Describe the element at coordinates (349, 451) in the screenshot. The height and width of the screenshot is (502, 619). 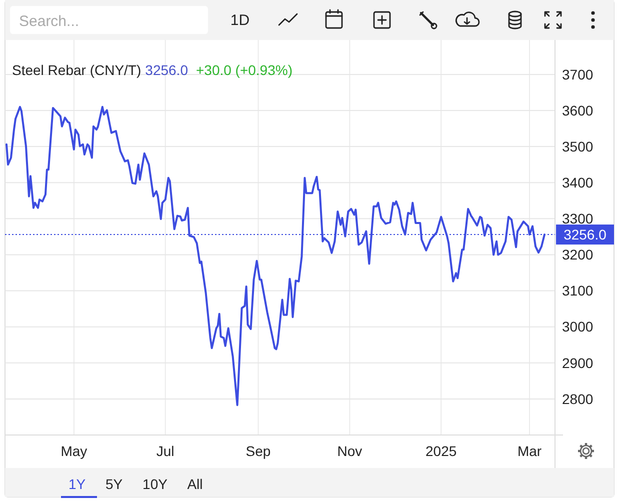
I see `x-tick-label: Nov` at that location.